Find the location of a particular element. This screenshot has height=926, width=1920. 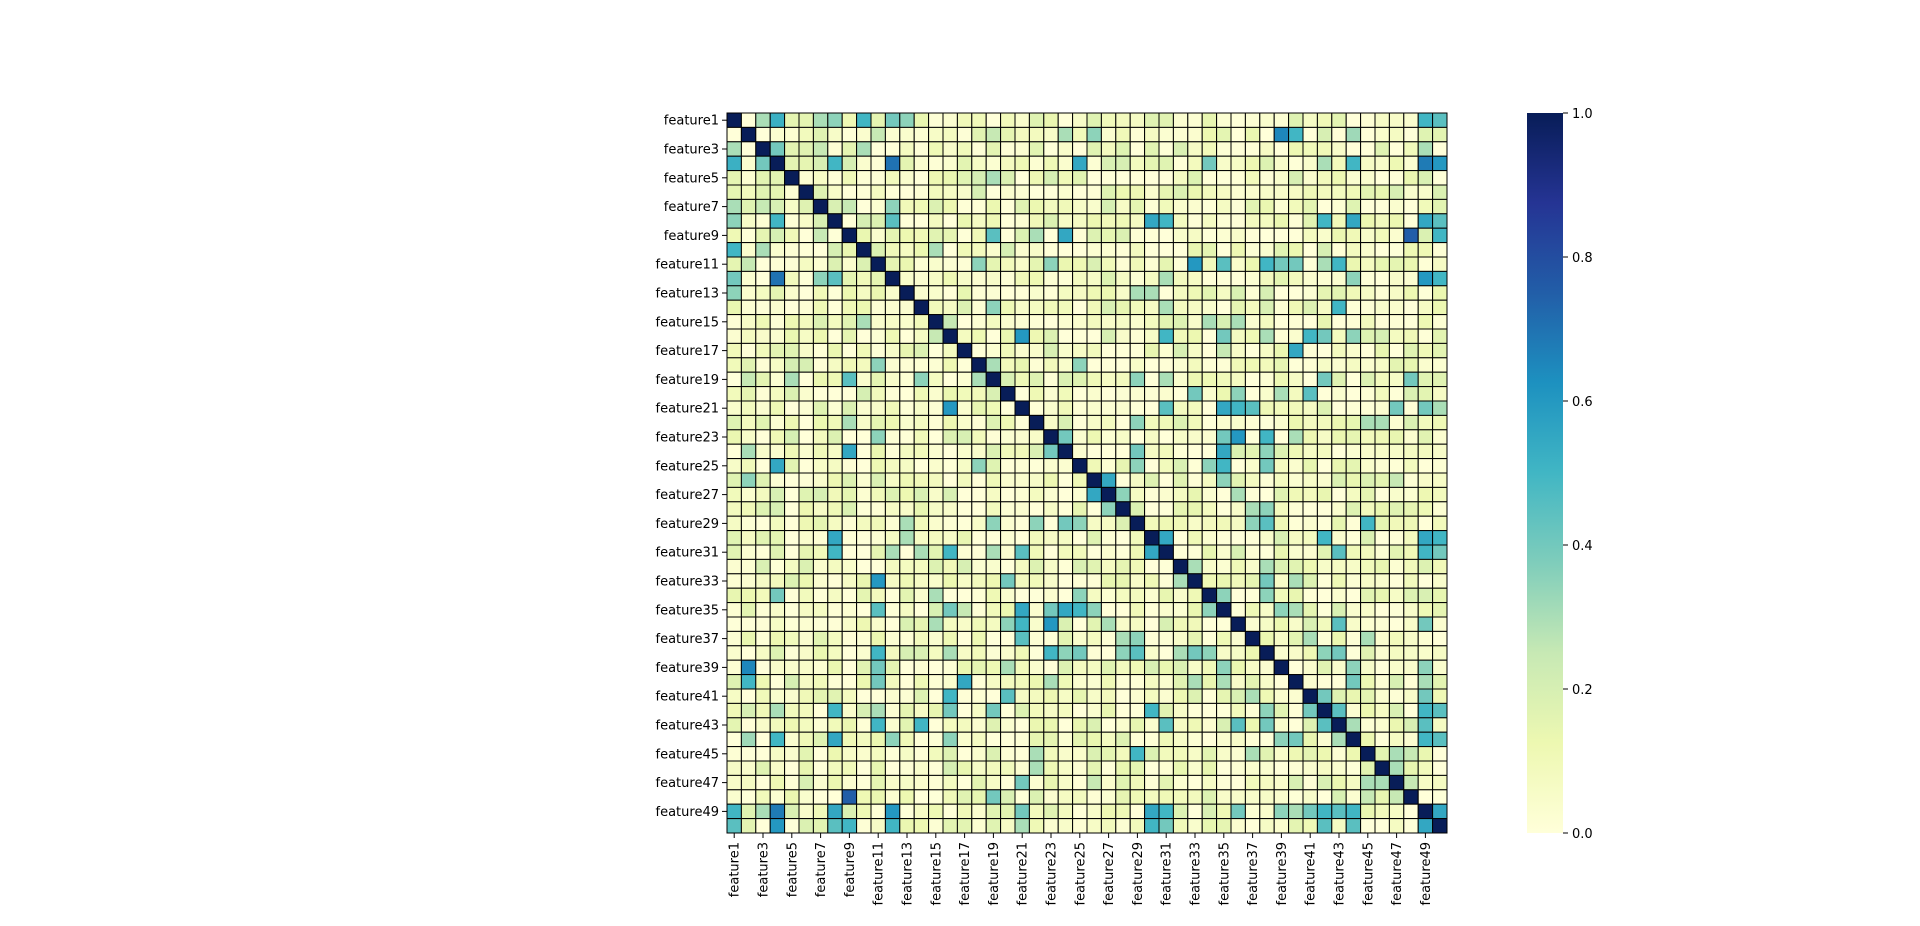

heatmap-cell-feature20-feature29 is located at coordinates (1137, 394).